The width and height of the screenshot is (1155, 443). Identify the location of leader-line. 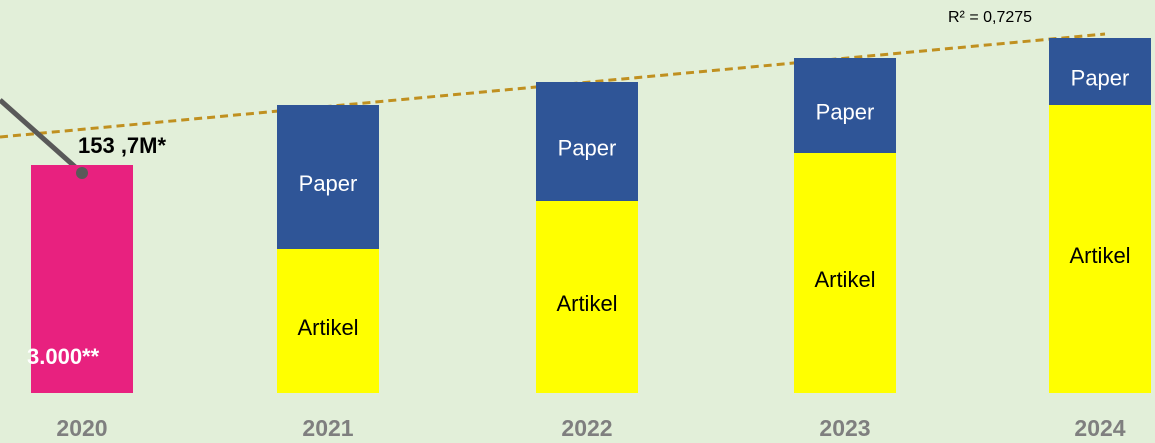
(42, 136).